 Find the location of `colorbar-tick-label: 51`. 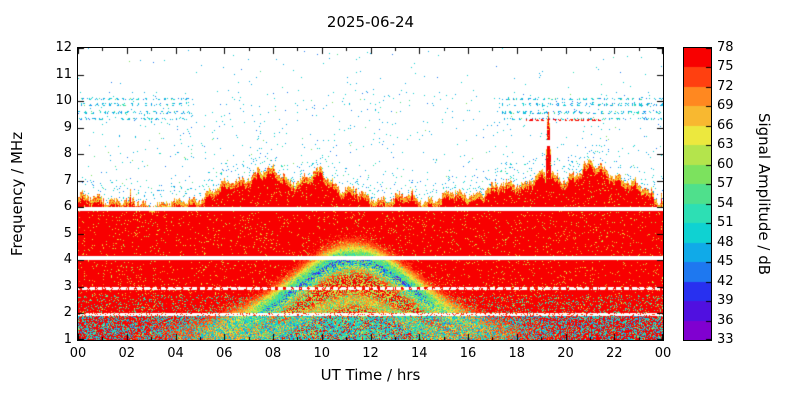

colorbar-tick-label: 51 is located at coordinates (725, 223).